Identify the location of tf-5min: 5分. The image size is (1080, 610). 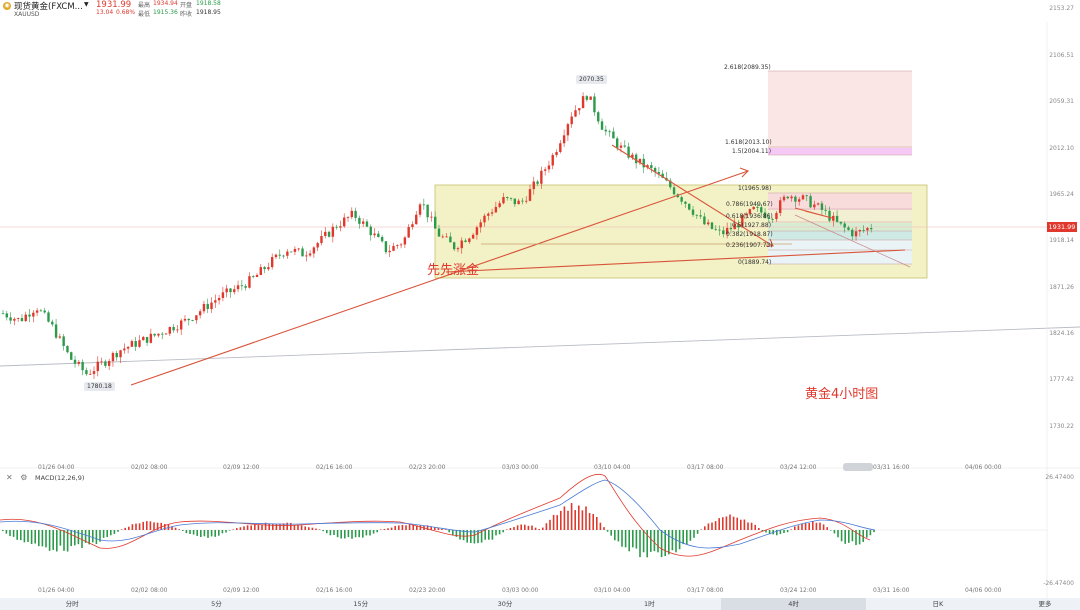
(216, 604).